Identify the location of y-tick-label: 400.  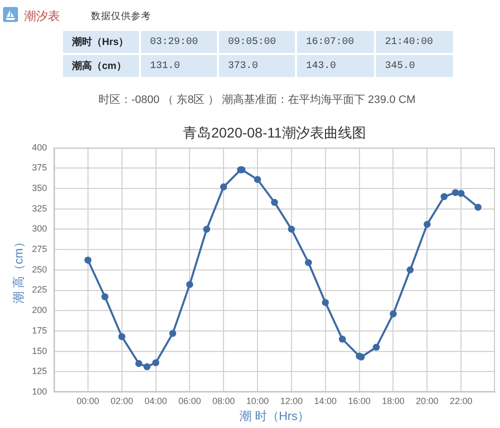
(39, 147).